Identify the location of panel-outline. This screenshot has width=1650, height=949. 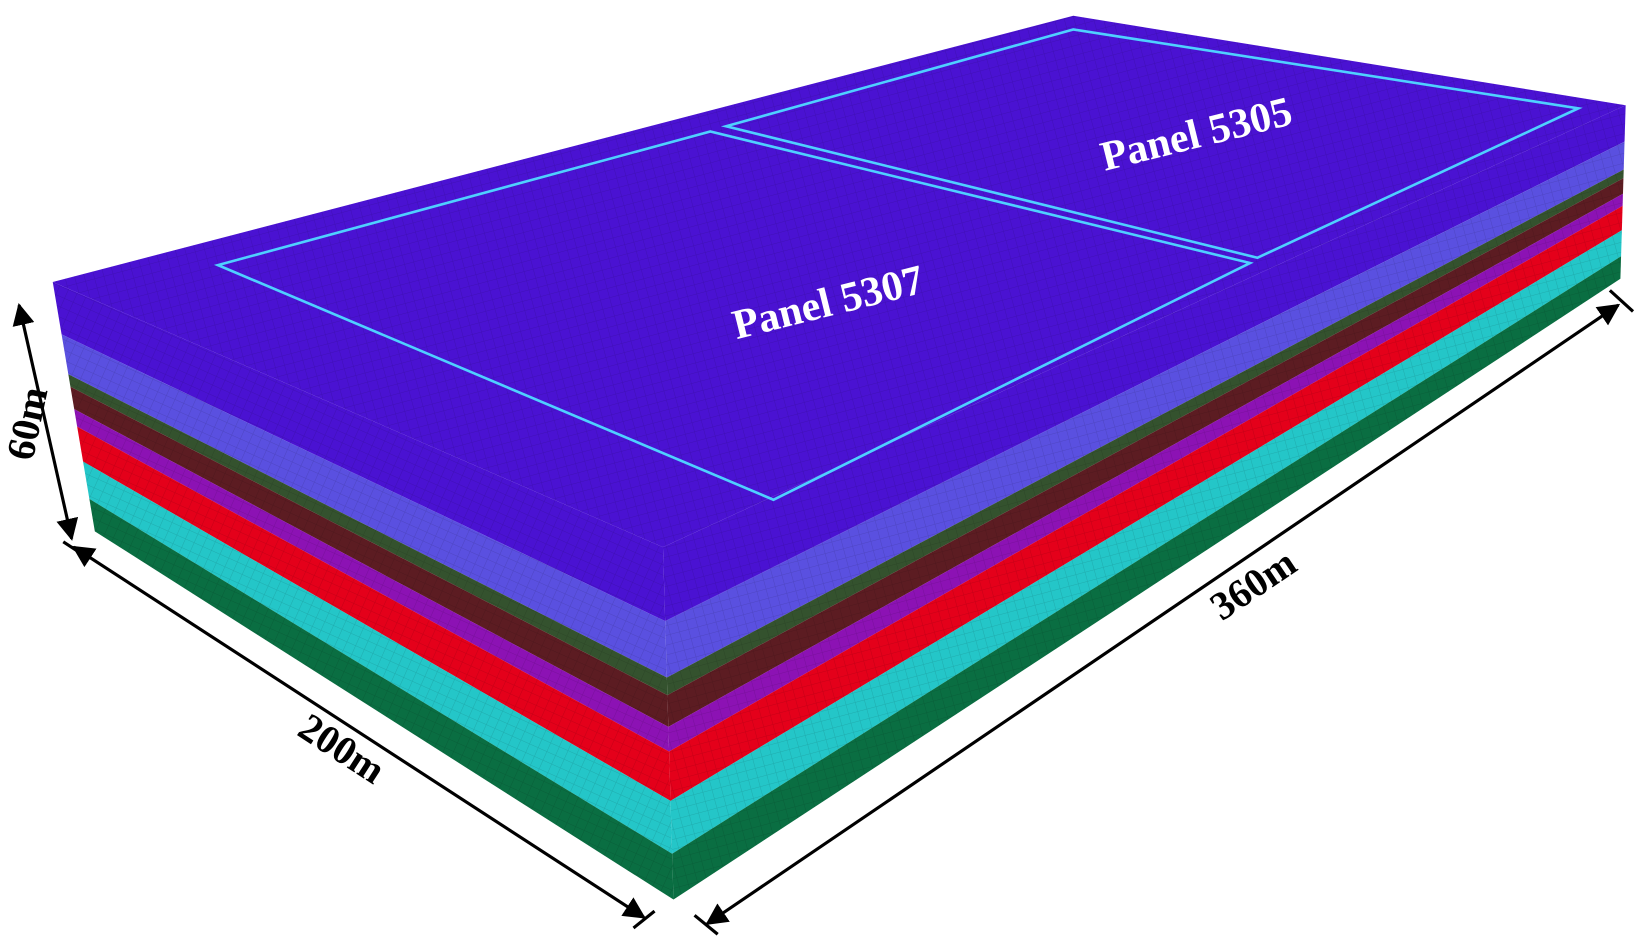
(1151, 144).